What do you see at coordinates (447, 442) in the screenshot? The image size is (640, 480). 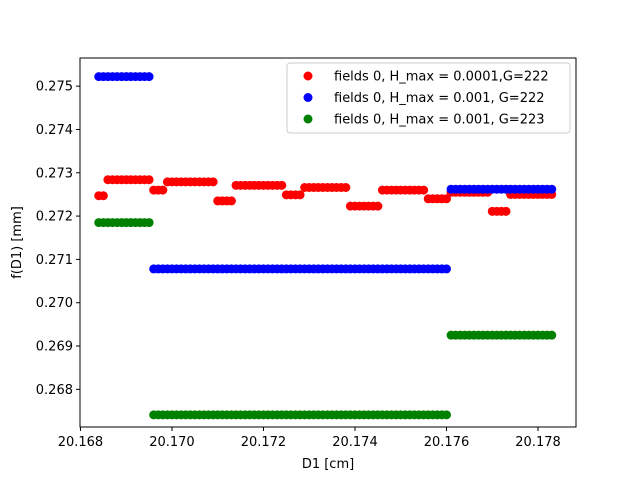 I see `x-tick-label: 20.176` at bounding box center [447, 442].